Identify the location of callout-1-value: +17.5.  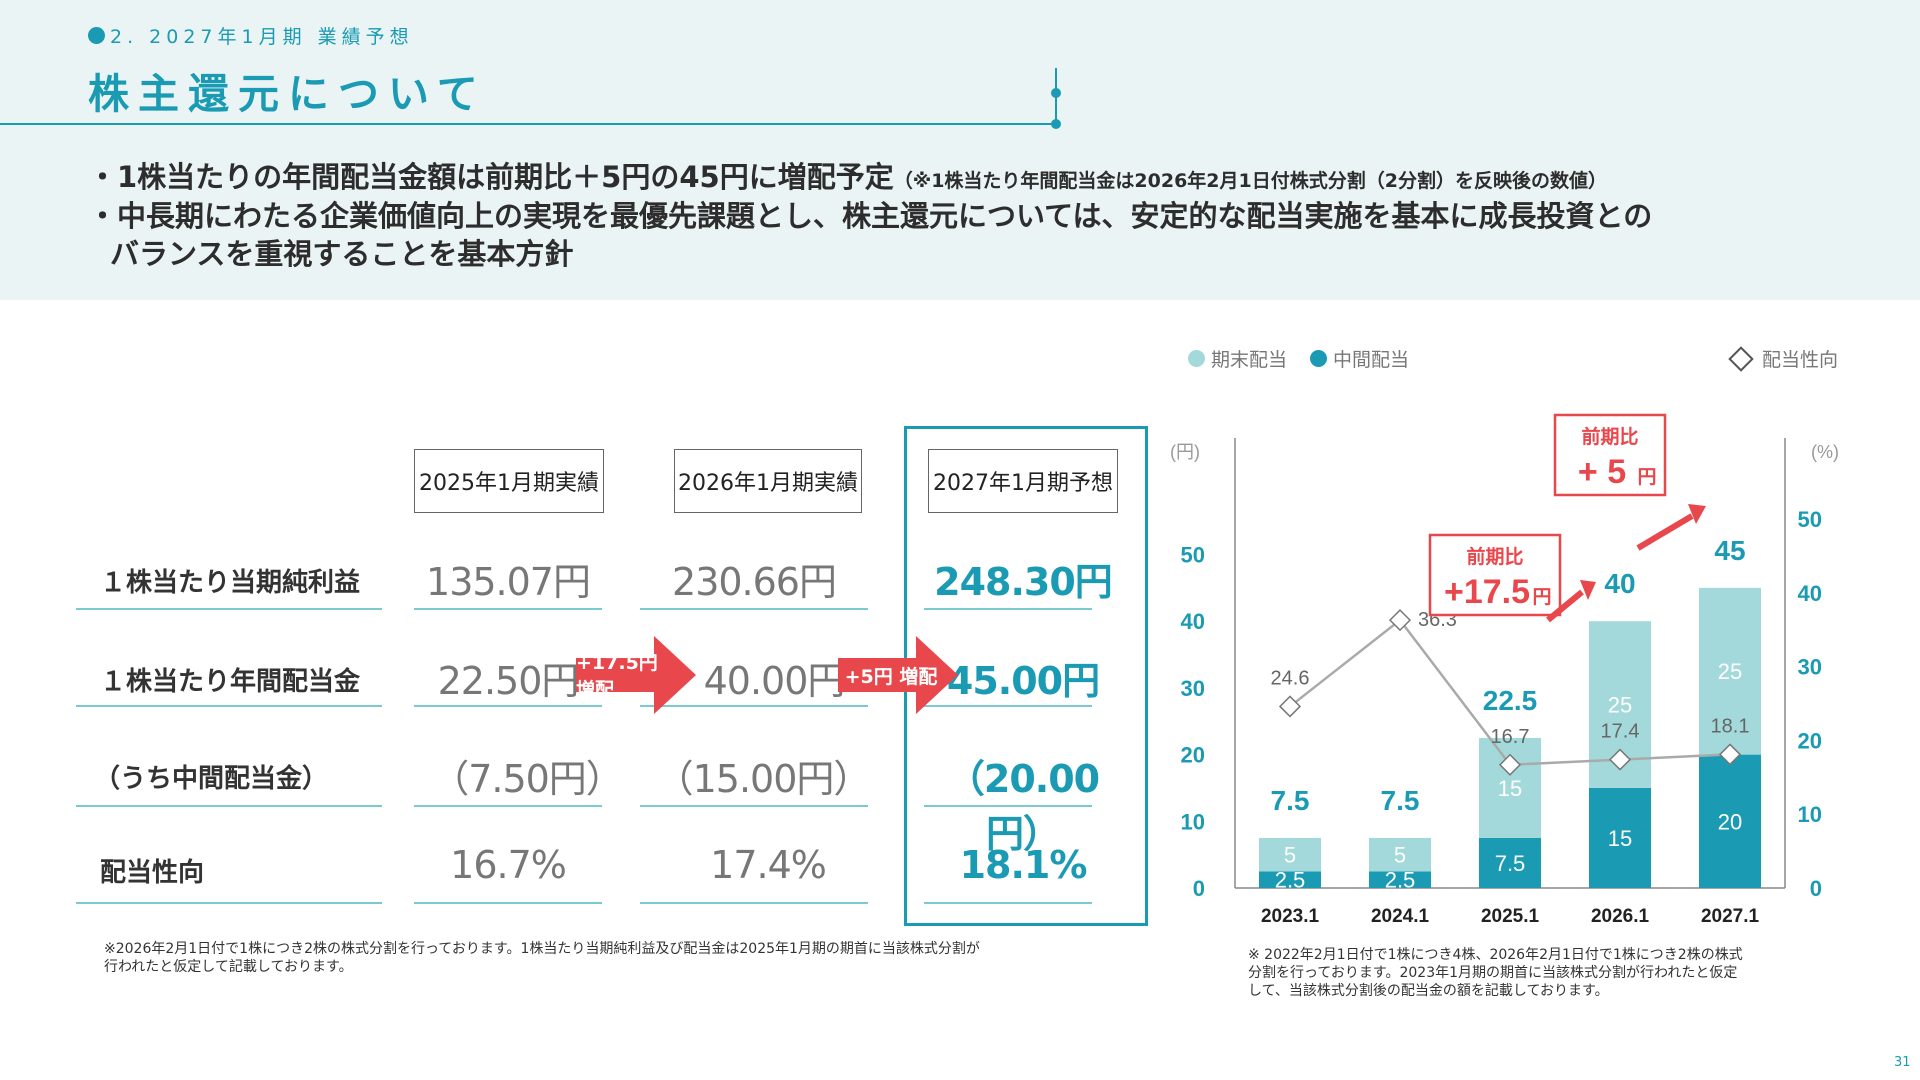
(1487, 592).